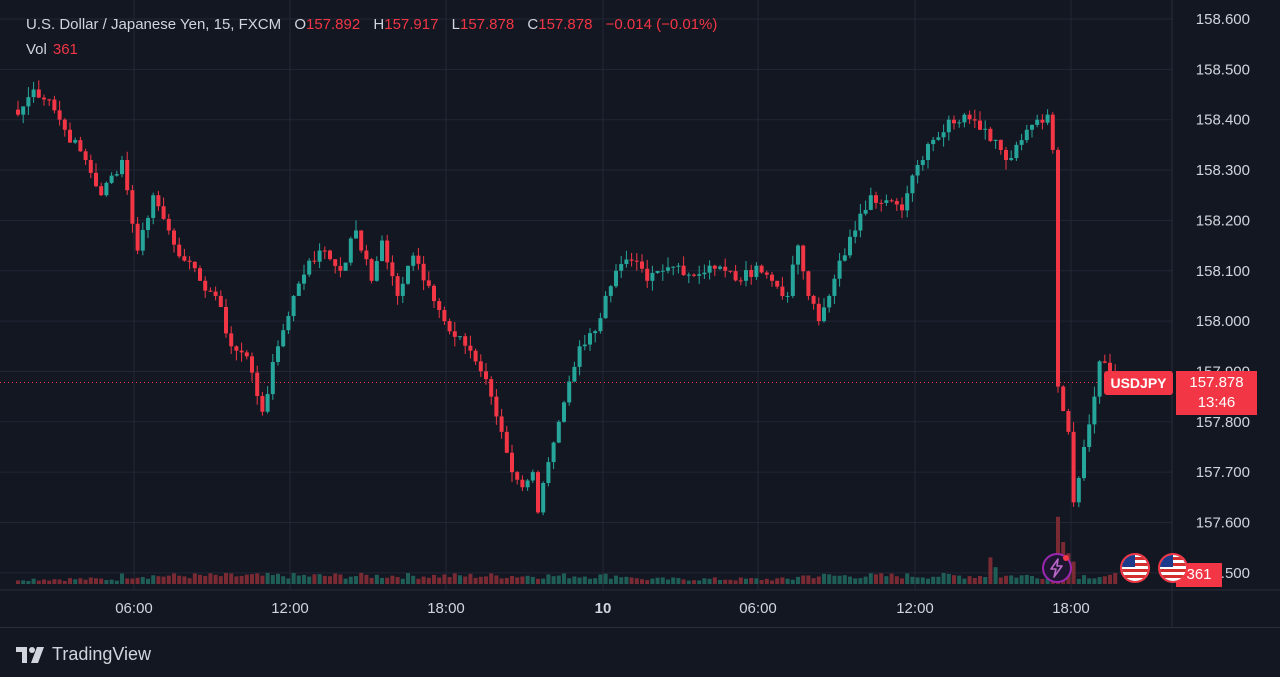 This screenshot has width=1280, height=677. Describe the element at coordinates (300, 24) in the screenshot. I see `open-label: O` at that location.